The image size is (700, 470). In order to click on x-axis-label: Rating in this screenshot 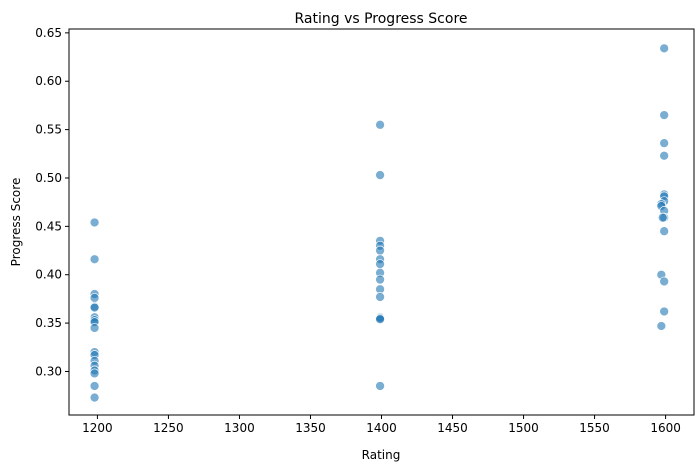, I will do `click(381, 455)`.